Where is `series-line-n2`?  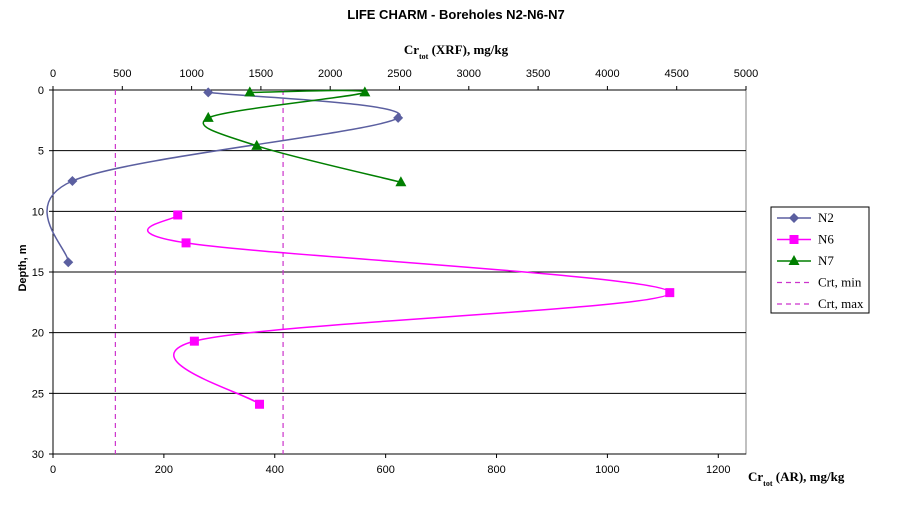
series-line-n2 is located at coordinates (223, 177).